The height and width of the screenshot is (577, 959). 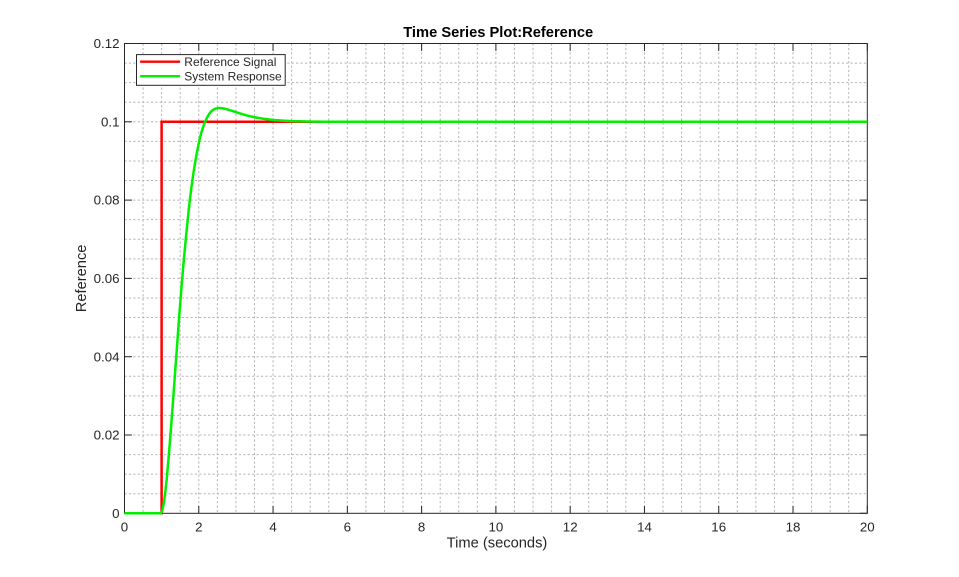 What do you see at coordinates (233, 76) in the screenshot?
I see `svg-text: System Response` at bounding box center [233, 76].